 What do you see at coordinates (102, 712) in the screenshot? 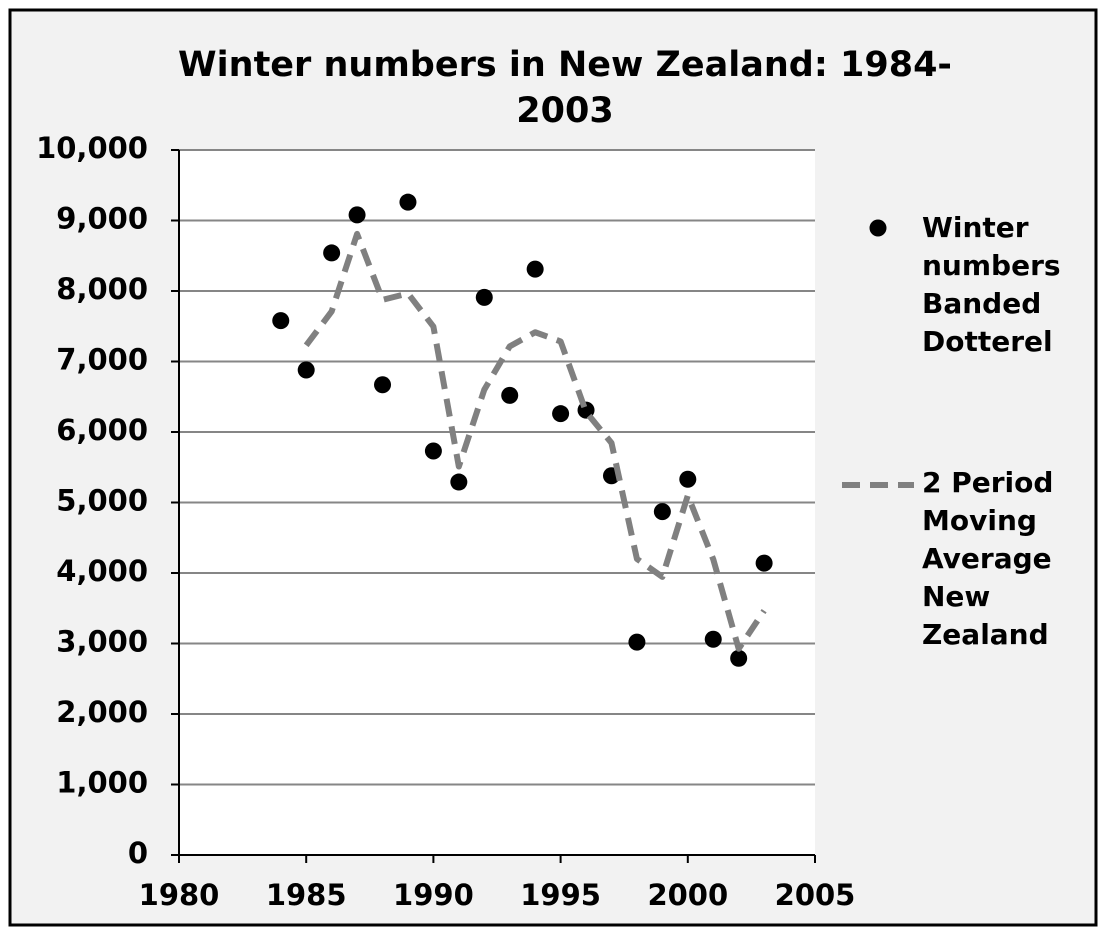
I see `y-tick-label: 2,000` at bounding box center [102, 712].